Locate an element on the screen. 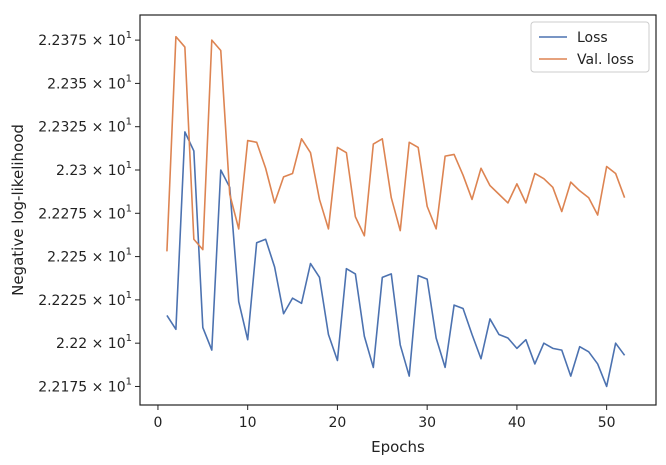 The height and width of the screenshot is (465, 666). y-tick-label: 2.2375 × 10¹ is located at coordinates (85, 39).